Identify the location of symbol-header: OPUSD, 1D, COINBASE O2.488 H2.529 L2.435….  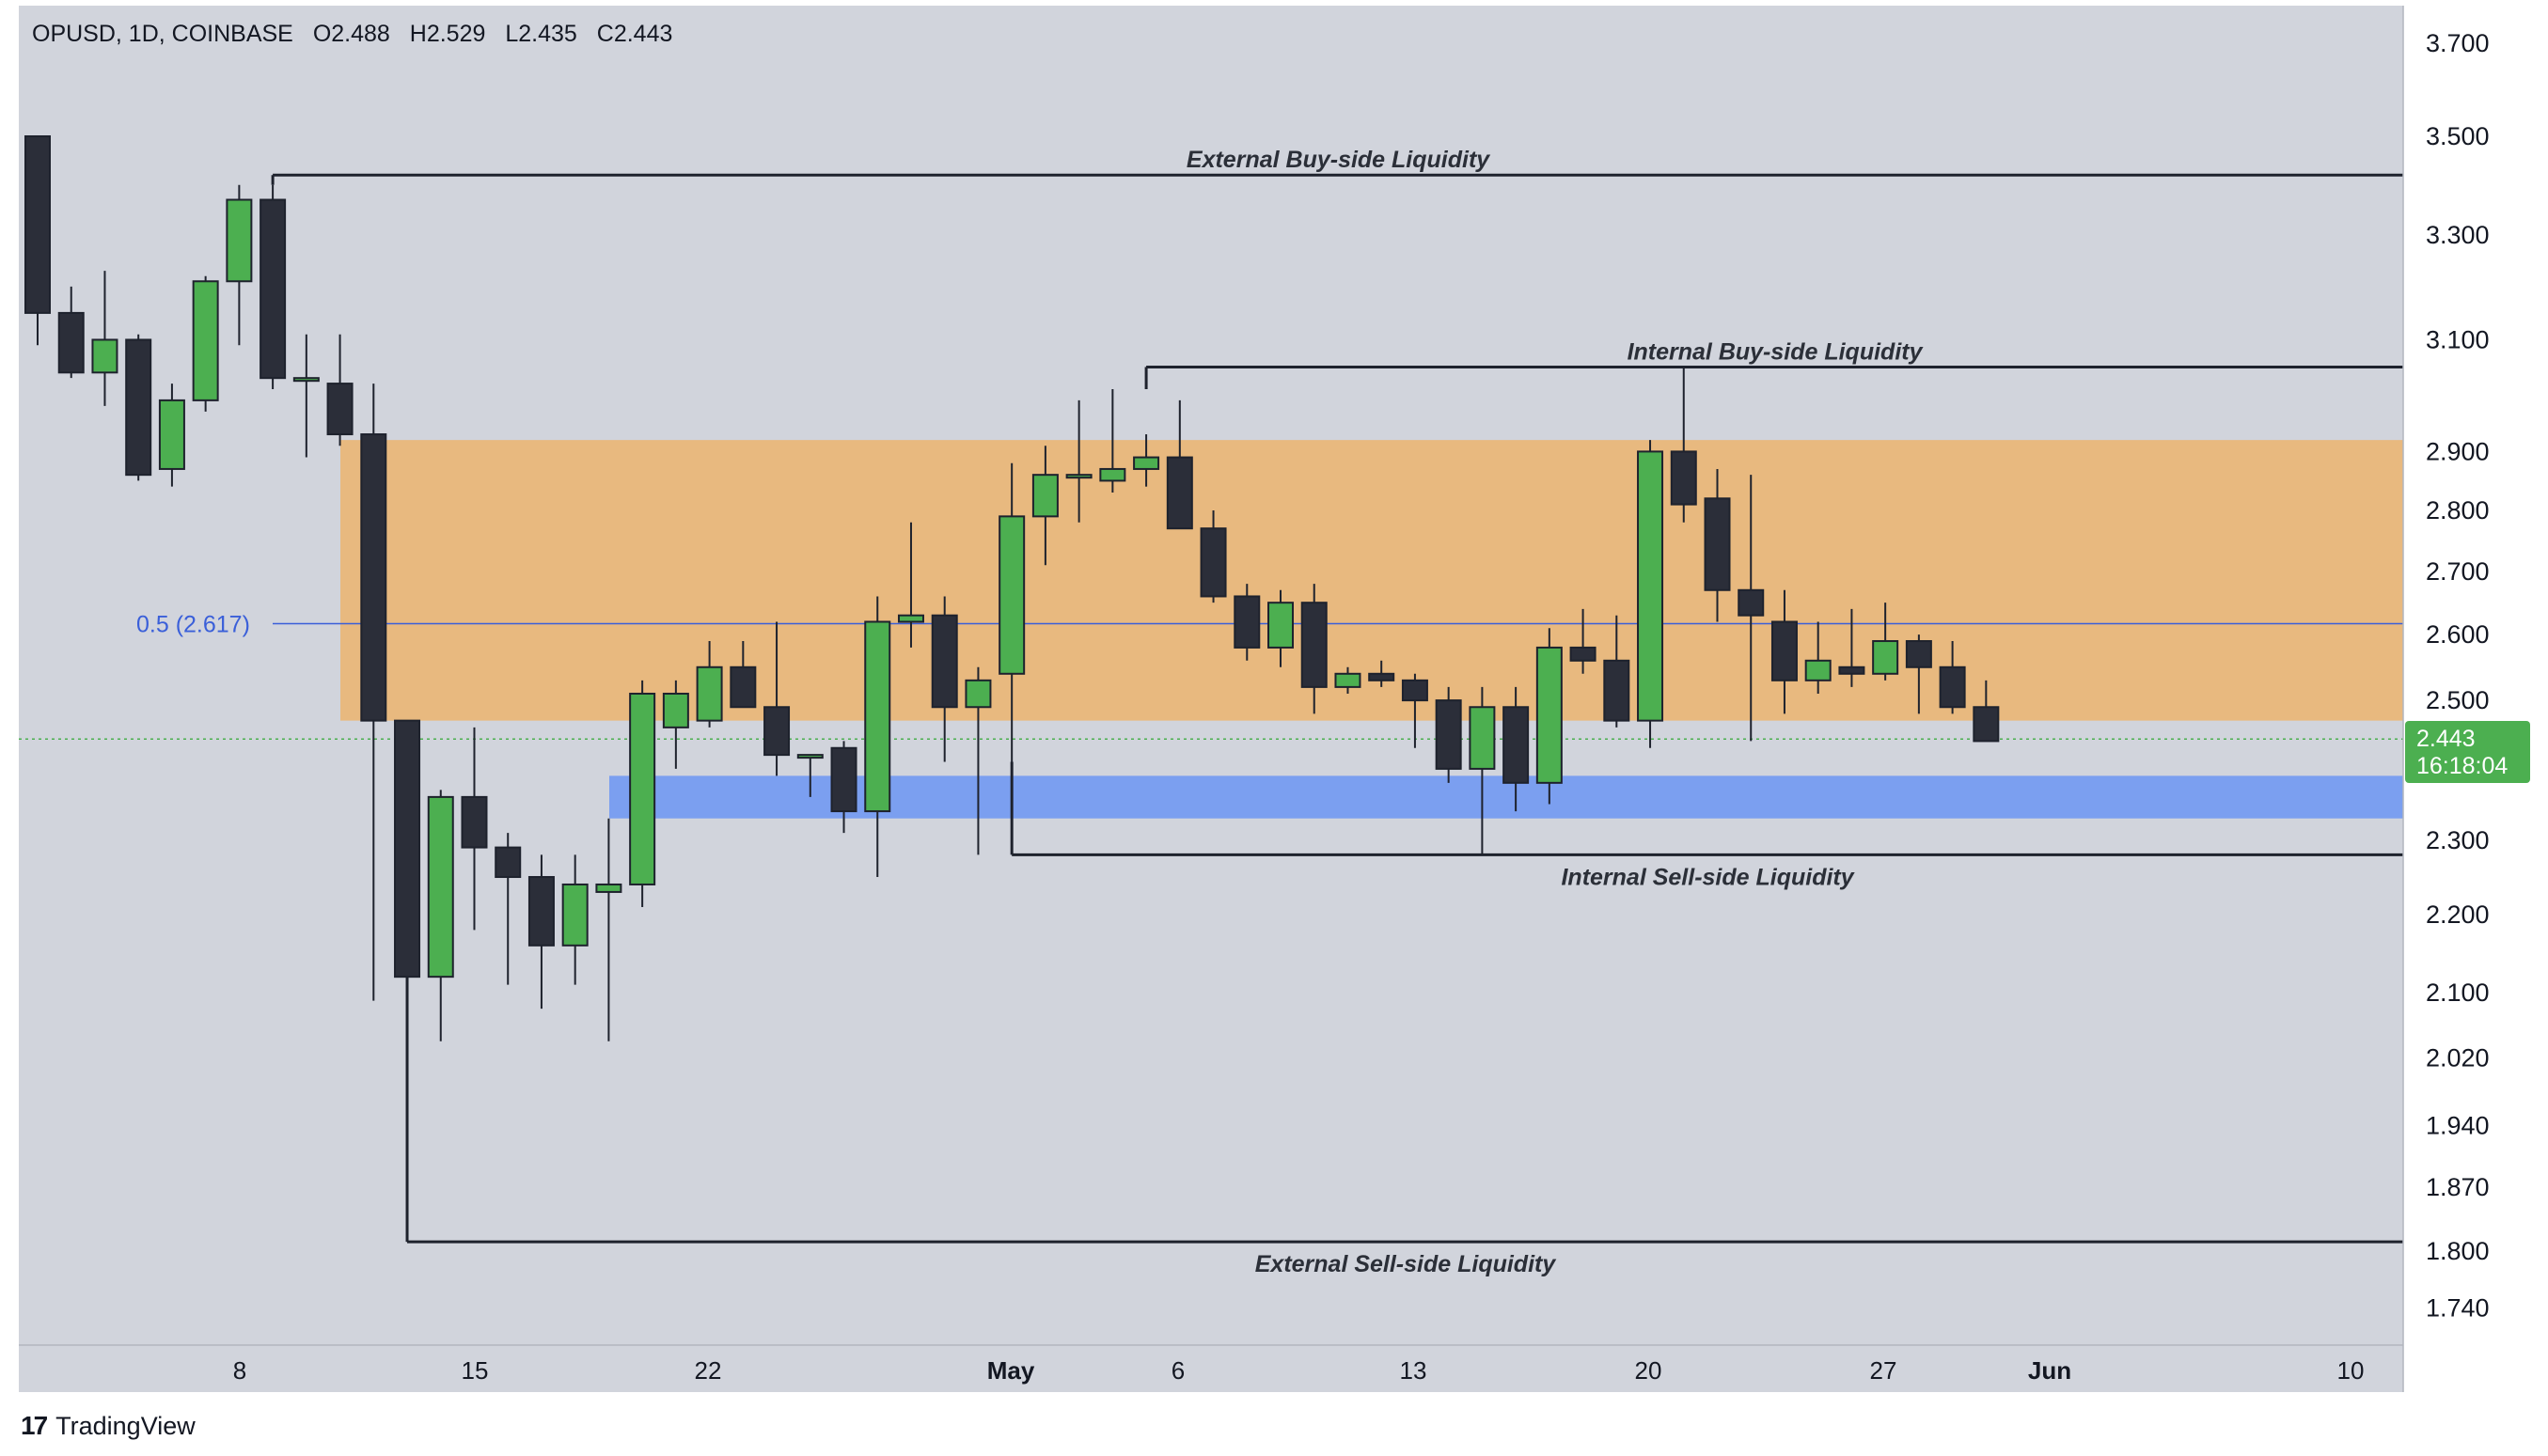
(359, 34).